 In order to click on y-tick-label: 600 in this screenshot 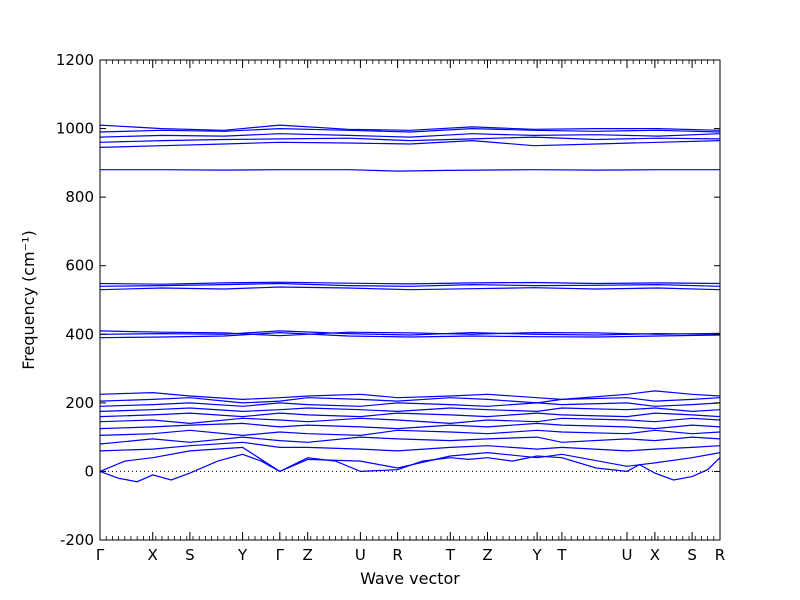, I will do `click(79, 266)`.